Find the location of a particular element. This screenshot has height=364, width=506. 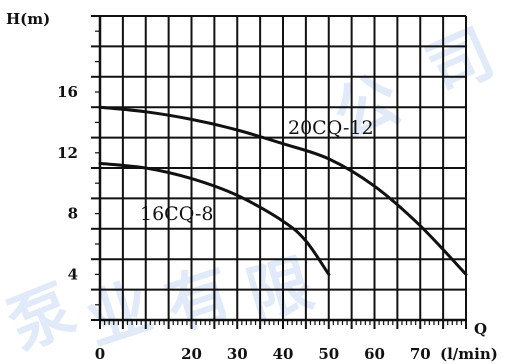

series-label: 20CQ-12 is located at coordinates (331, 128).